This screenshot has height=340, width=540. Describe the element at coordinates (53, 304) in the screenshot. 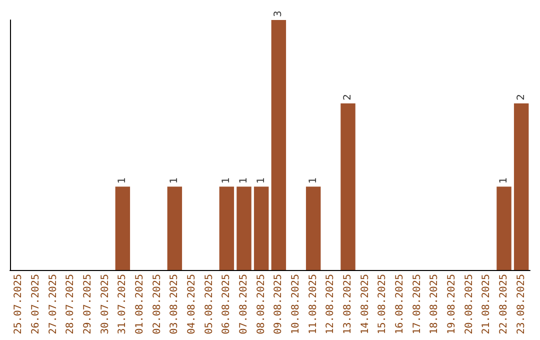

I see `x-tick-label: 27.07.2025` at that location.